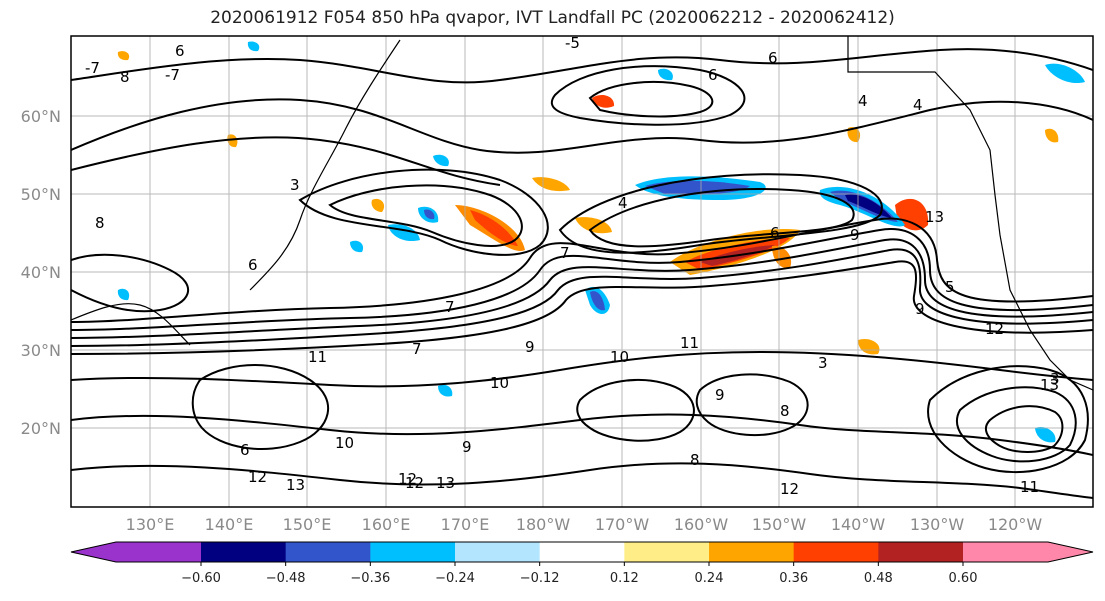  I want to click on lon-label: 160°W, so click(701, 524).